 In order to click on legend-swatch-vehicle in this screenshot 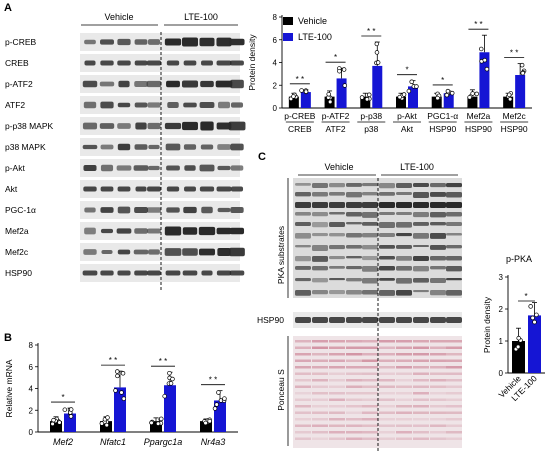, I will do `click(288, 21)`.